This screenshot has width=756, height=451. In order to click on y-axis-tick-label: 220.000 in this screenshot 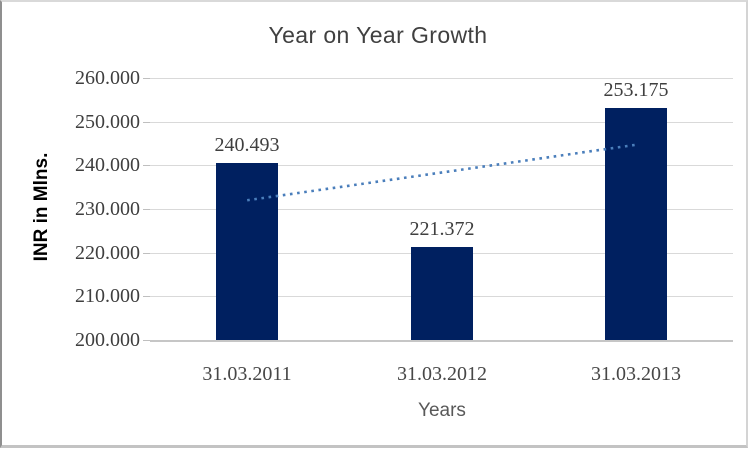, I will do `click(107, 253)`.